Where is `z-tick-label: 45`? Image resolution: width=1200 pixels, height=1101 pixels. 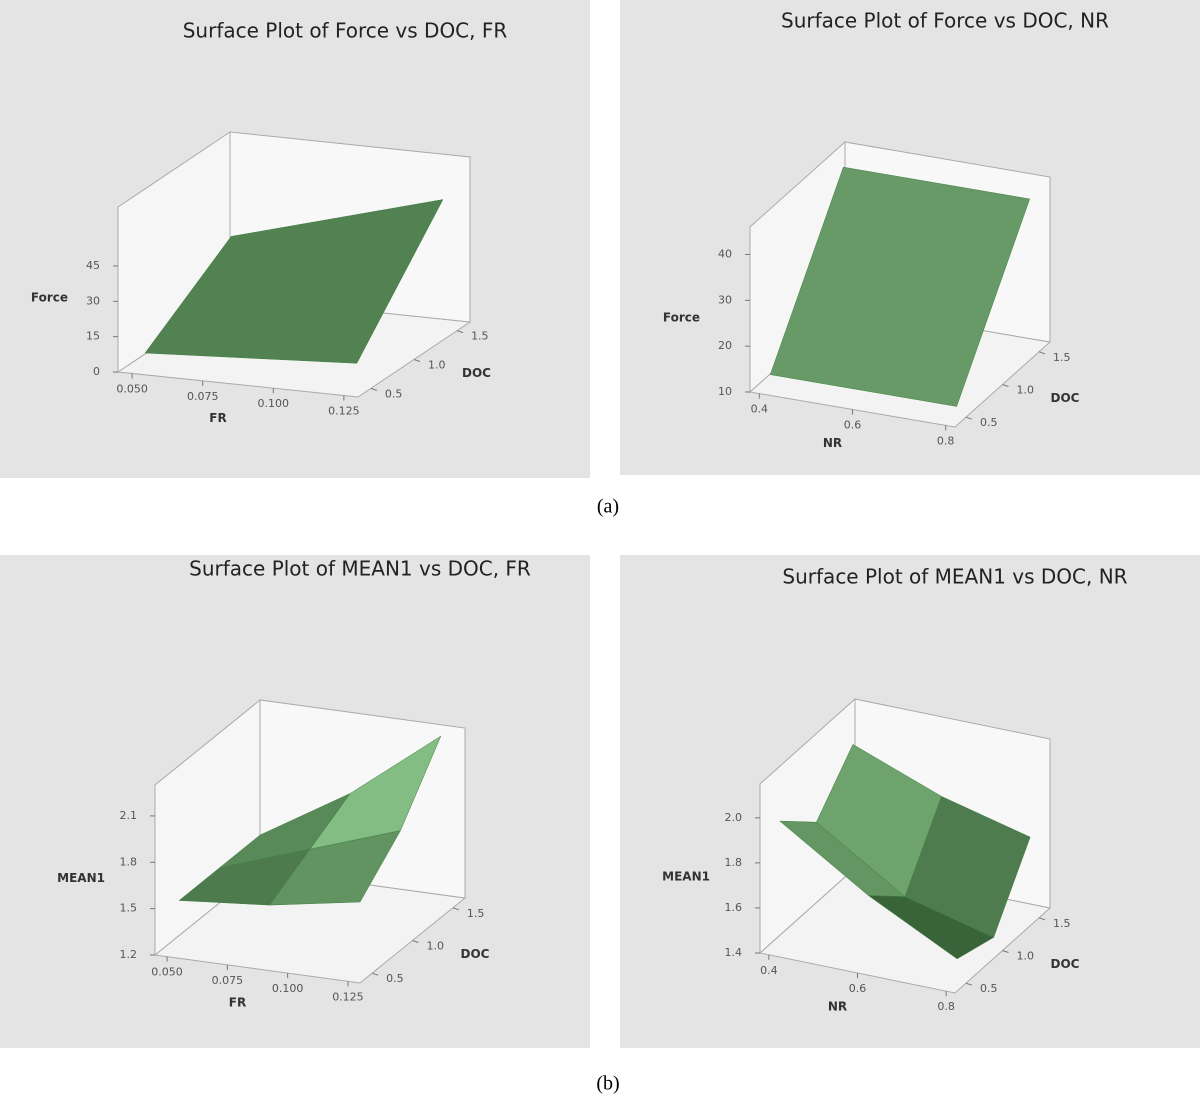
z-tick-label: 45 is located at coordinates (93, 265).